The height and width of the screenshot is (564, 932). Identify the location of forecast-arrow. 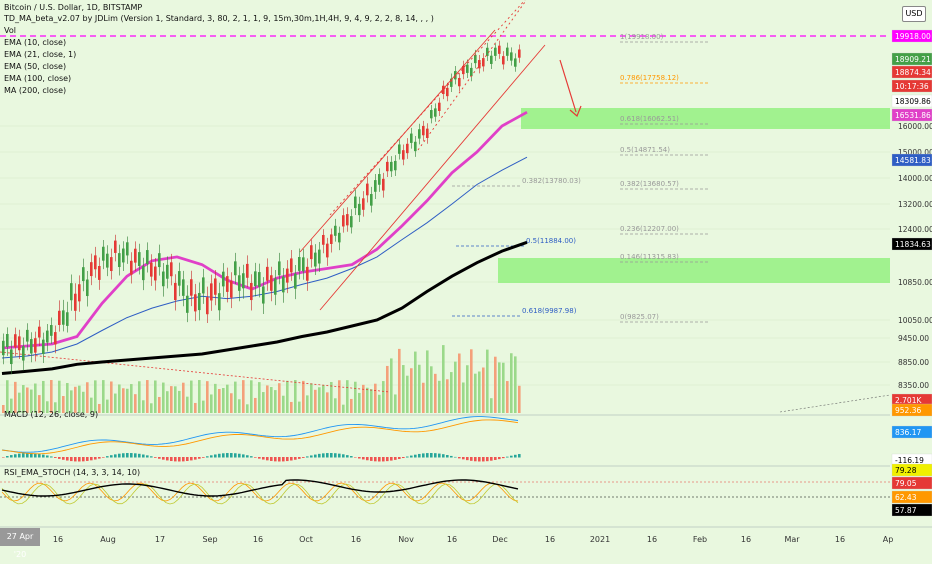
(568, 86).